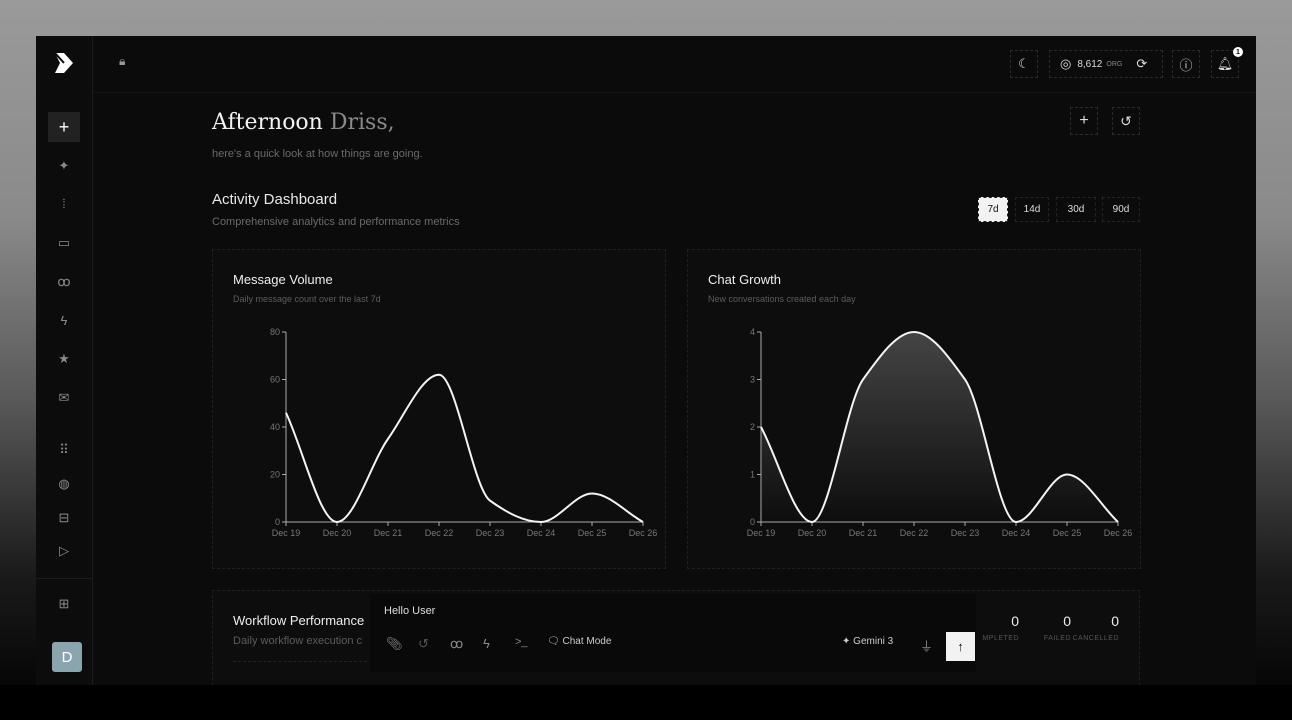 This screenshot has width=1292, height=720. Describe the element at coordinates (1142, 63) in the screenshot. I see `refresh-icon: ⟳` at that location.